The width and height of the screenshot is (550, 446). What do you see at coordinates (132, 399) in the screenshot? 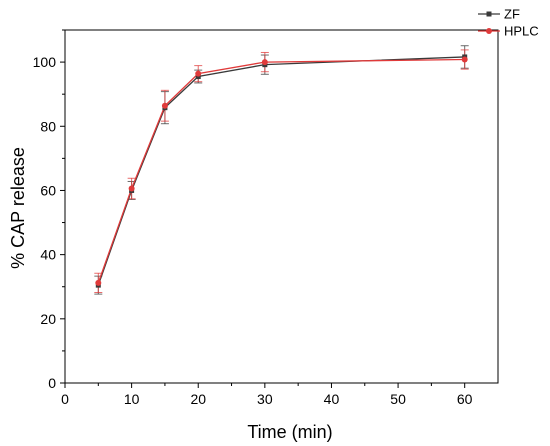
I see `x-tick-label: 10` at bounding box center [132, 399].